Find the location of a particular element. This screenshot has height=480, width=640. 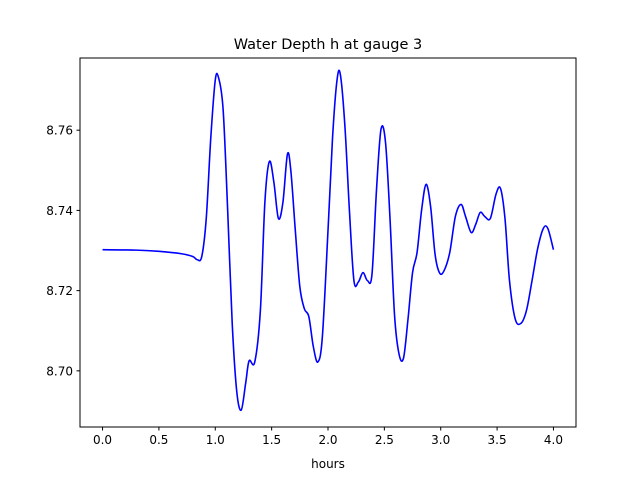

y-tick-label: 8.72 is located at coordinates (59, 291).